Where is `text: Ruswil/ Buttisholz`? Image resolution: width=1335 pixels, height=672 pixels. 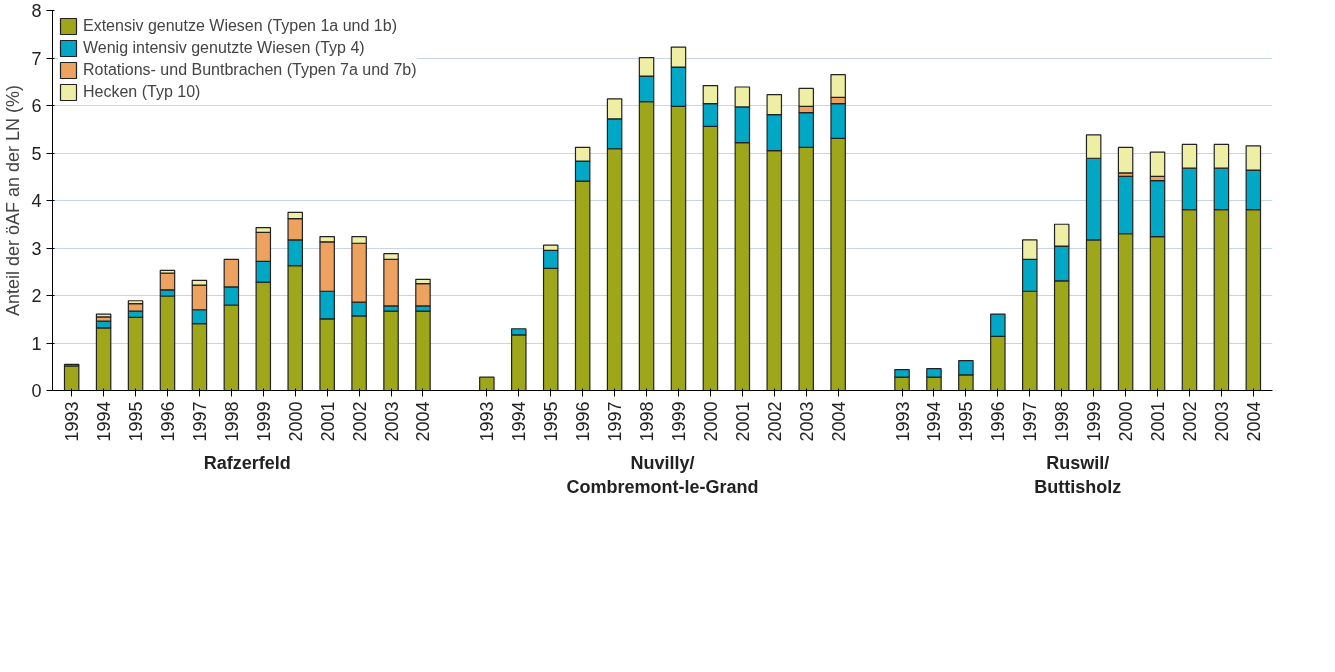
text: Ruswil/ Buttisholz is located at coordinates (1078, 474).